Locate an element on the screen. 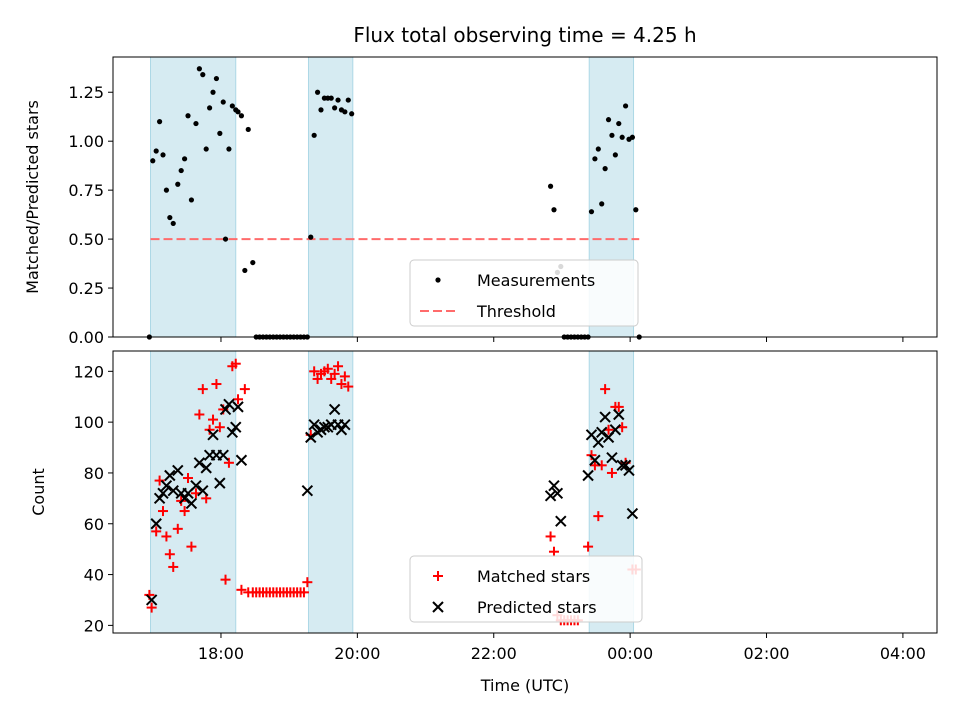 This screenshot has width=960, height=720. y-tick-label: 120 is located at coordinates (88, 371).